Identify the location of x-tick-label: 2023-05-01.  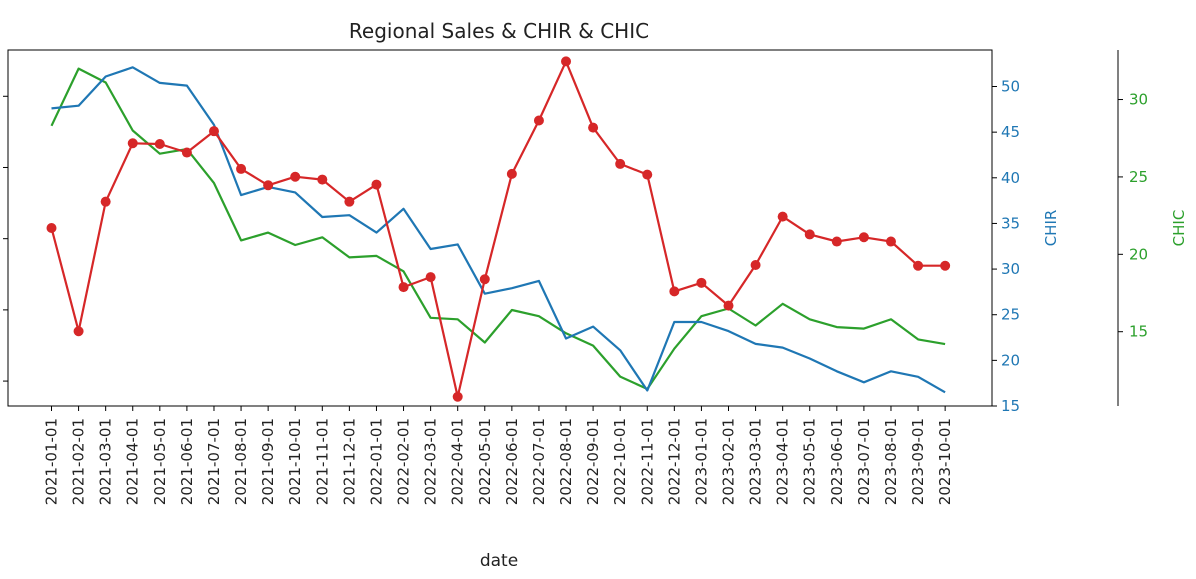
(810, 461).